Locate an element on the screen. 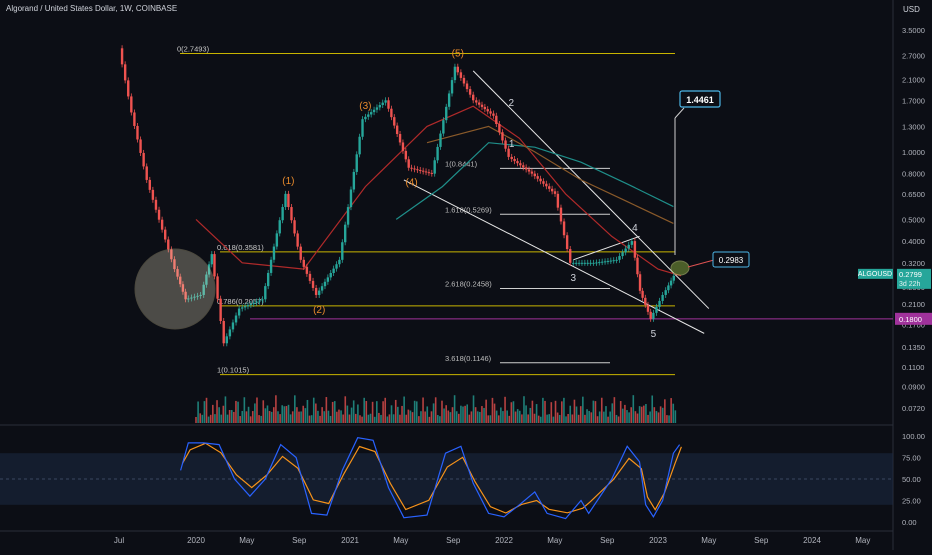  target-box is located at coordinates (700, 99).